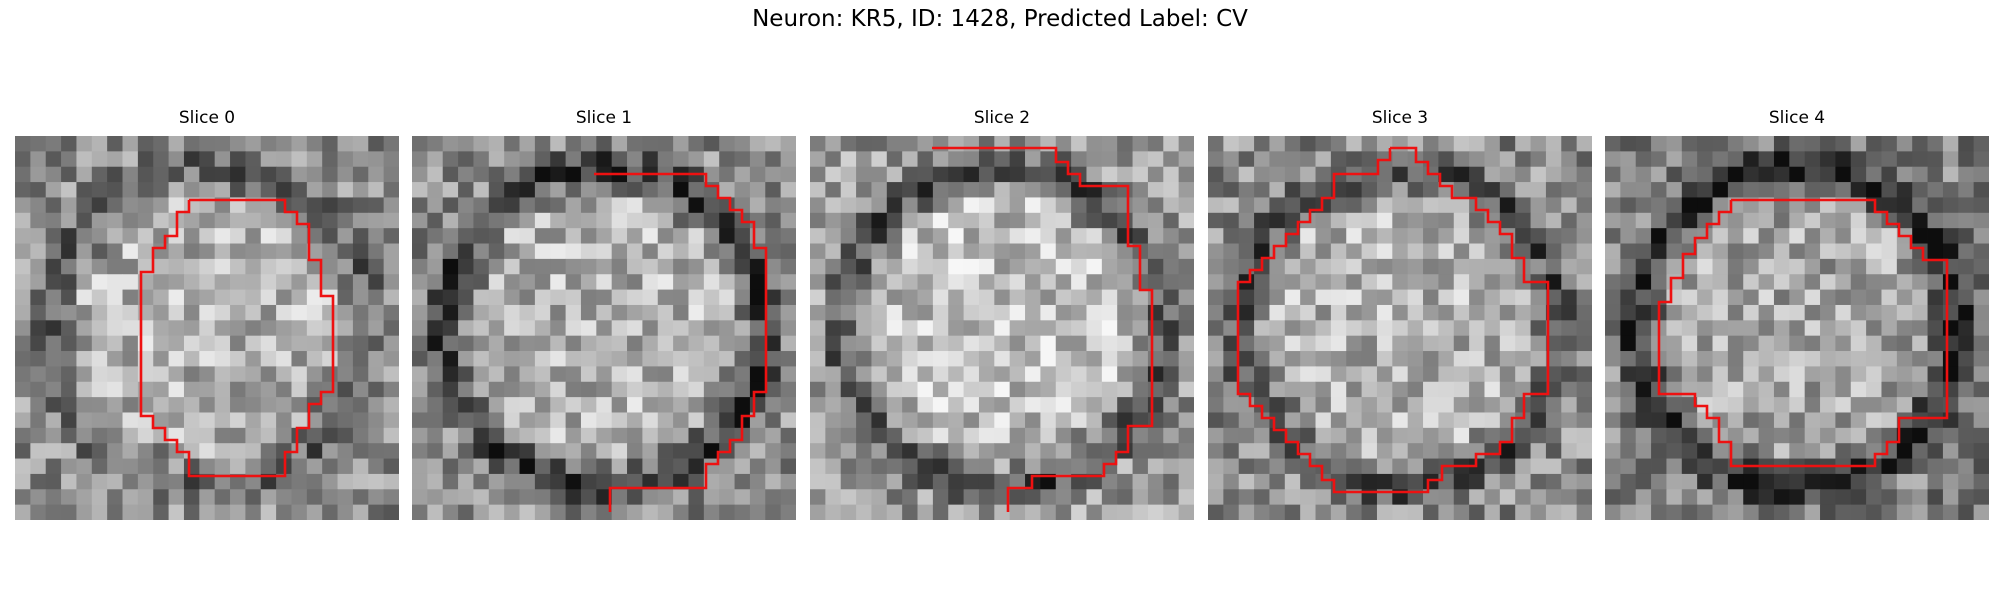  Describe the element at coordinates (604, 118) in the screenshot. I see `slice-title: Slice 1` at that location.